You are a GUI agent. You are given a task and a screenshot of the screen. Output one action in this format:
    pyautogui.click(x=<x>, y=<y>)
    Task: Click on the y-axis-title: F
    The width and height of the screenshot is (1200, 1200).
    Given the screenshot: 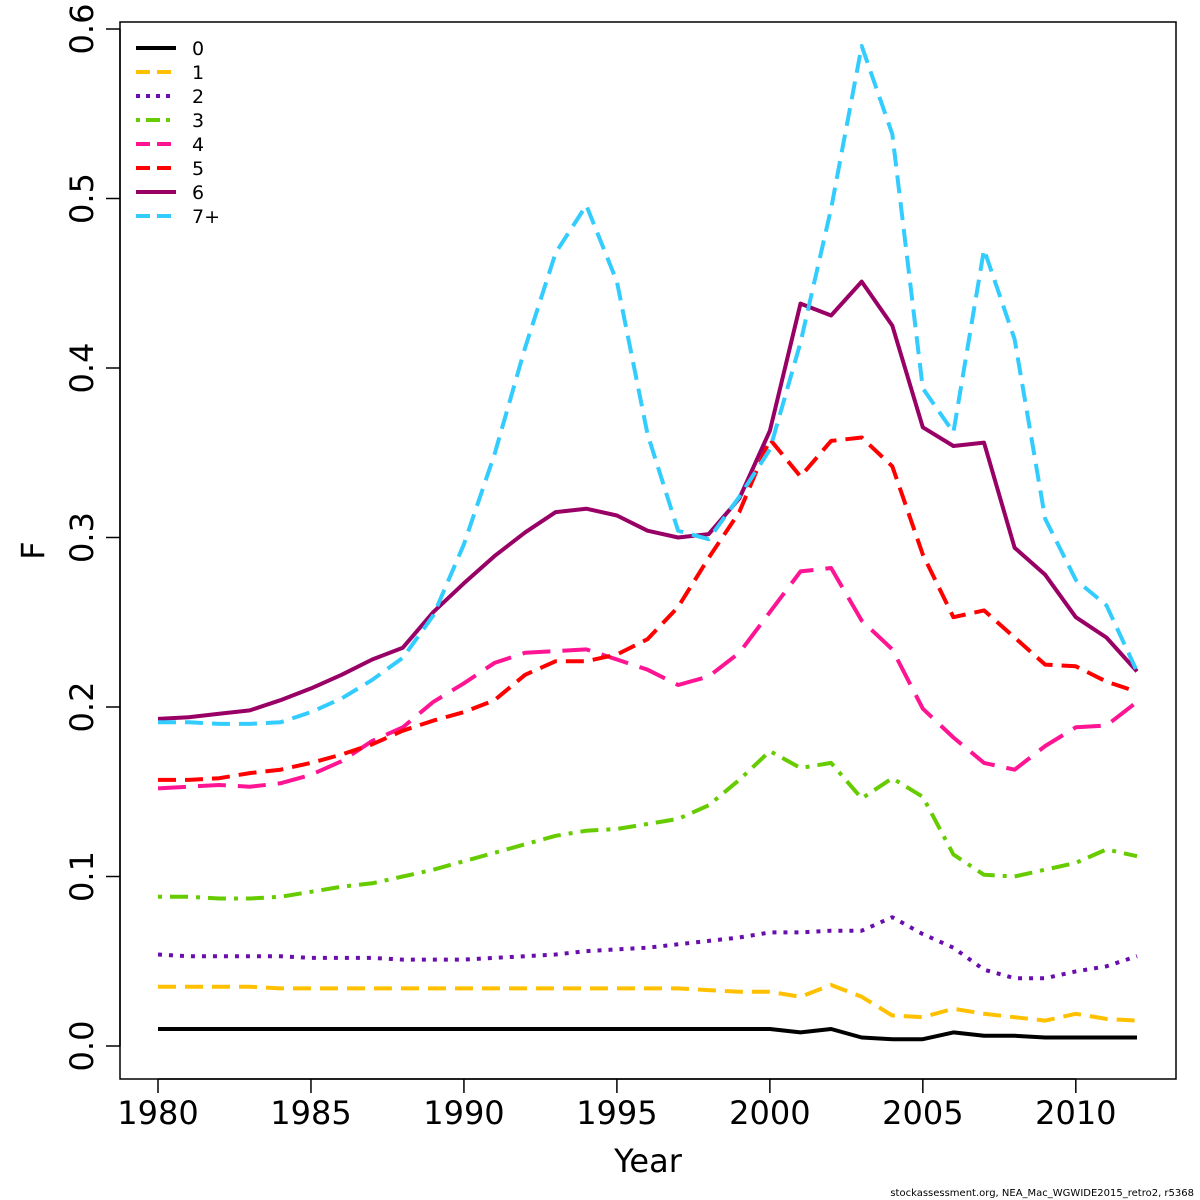 What is the action you would take?
    pyautogui.click(x=33, y=550)
    